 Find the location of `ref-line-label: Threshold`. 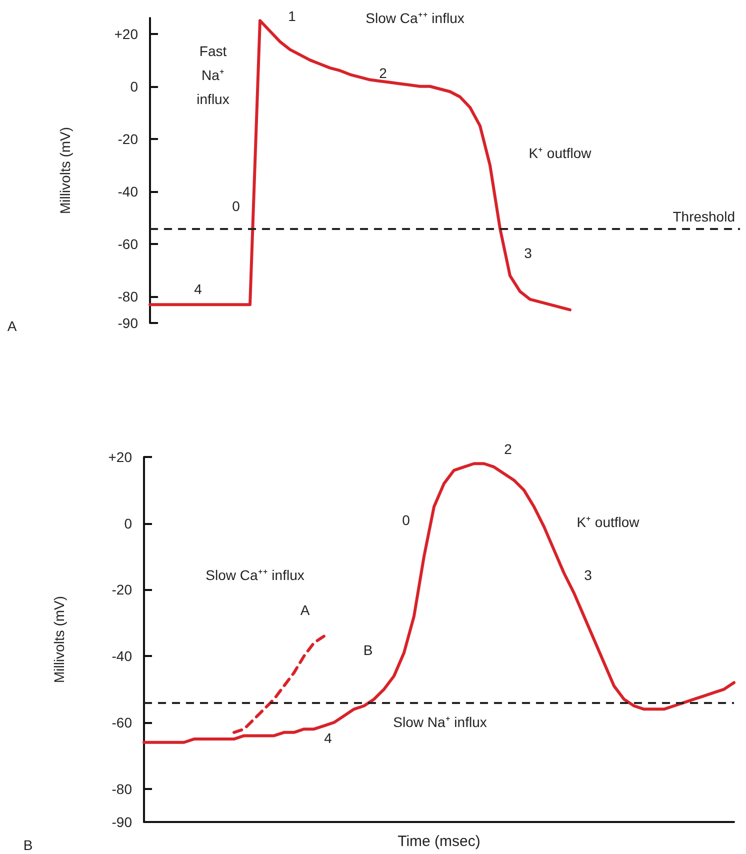

ref-line-label: Threshold is located at coordinates (703, 216).